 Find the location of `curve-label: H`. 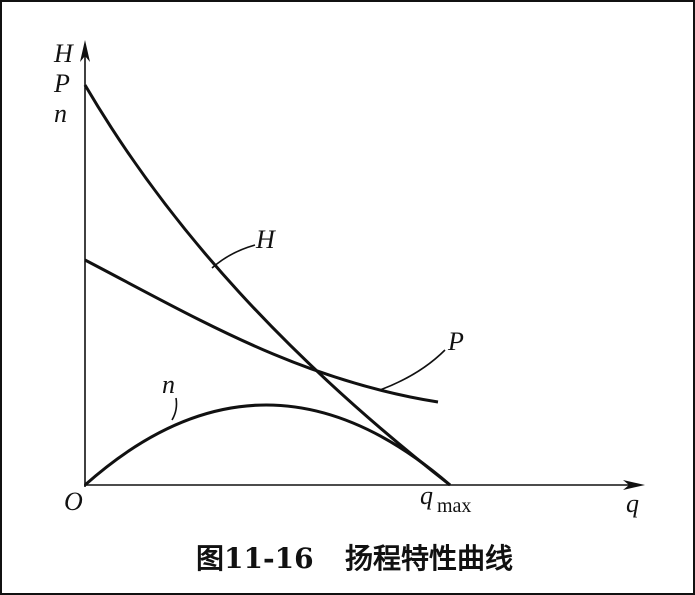

curve-label: H is located at coordinates (265, 239).